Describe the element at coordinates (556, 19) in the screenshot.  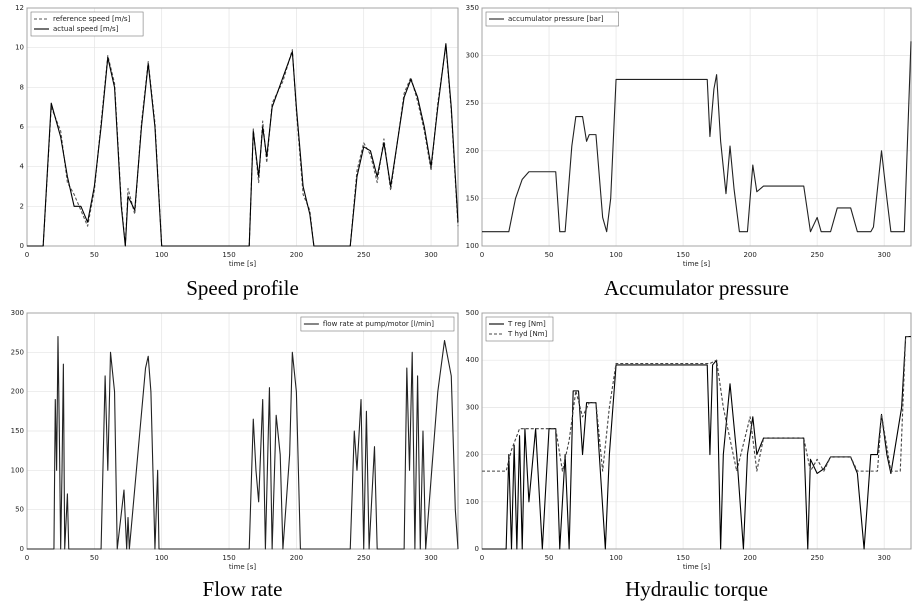
I see `legend-label: accumulator pressure [bar]` at that location.